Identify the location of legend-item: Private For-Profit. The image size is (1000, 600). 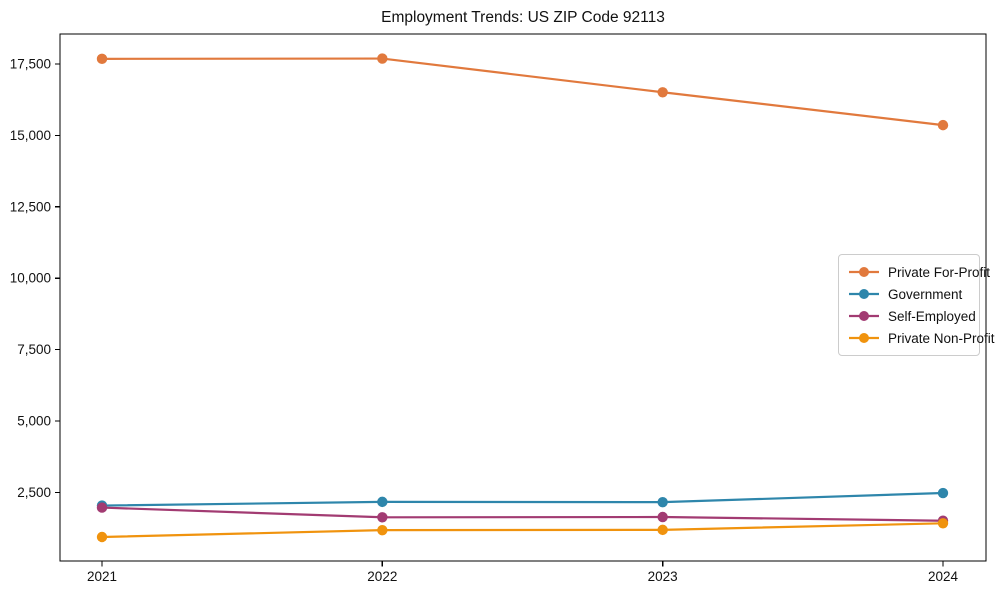
(919, 272).